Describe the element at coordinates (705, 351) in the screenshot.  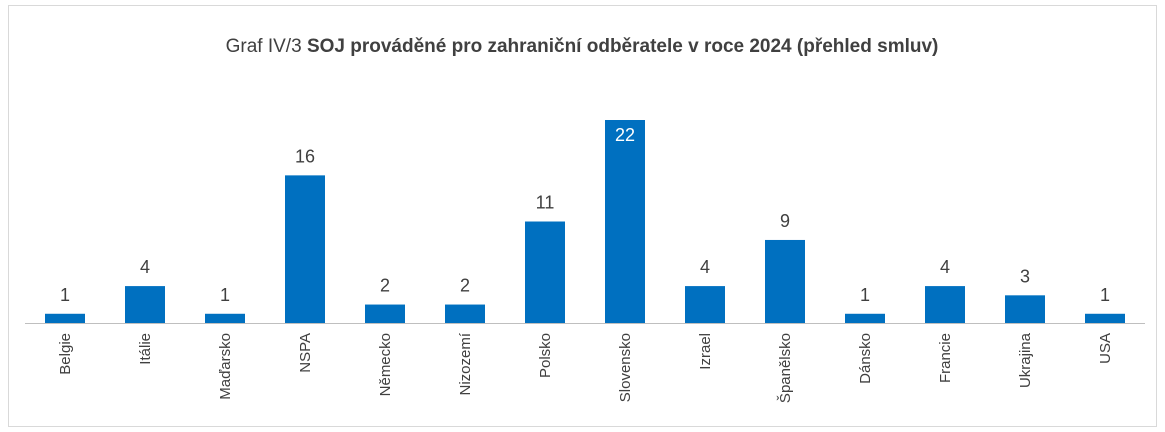
I see `x-tick-label: Izrael` at that location.